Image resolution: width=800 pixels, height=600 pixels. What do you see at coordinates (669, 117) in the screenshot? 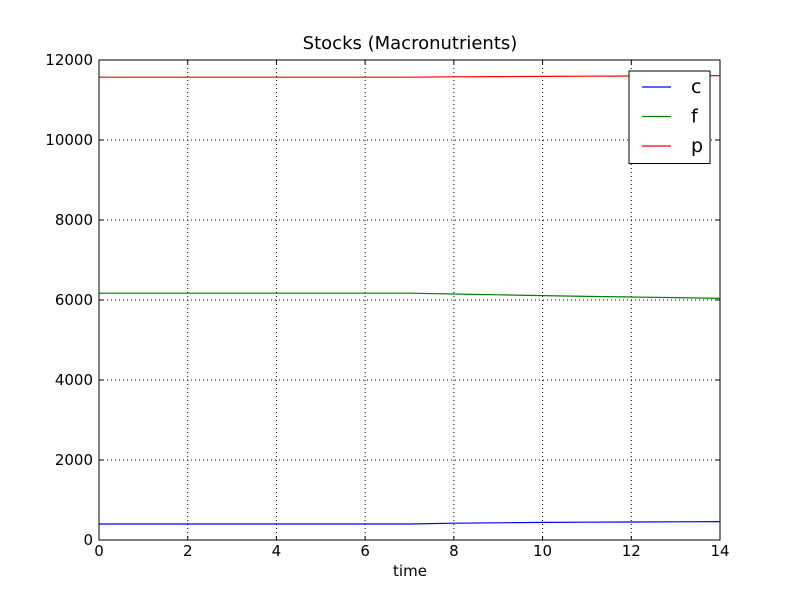
I see `legend: cfp` at bounding box center [669, 117].